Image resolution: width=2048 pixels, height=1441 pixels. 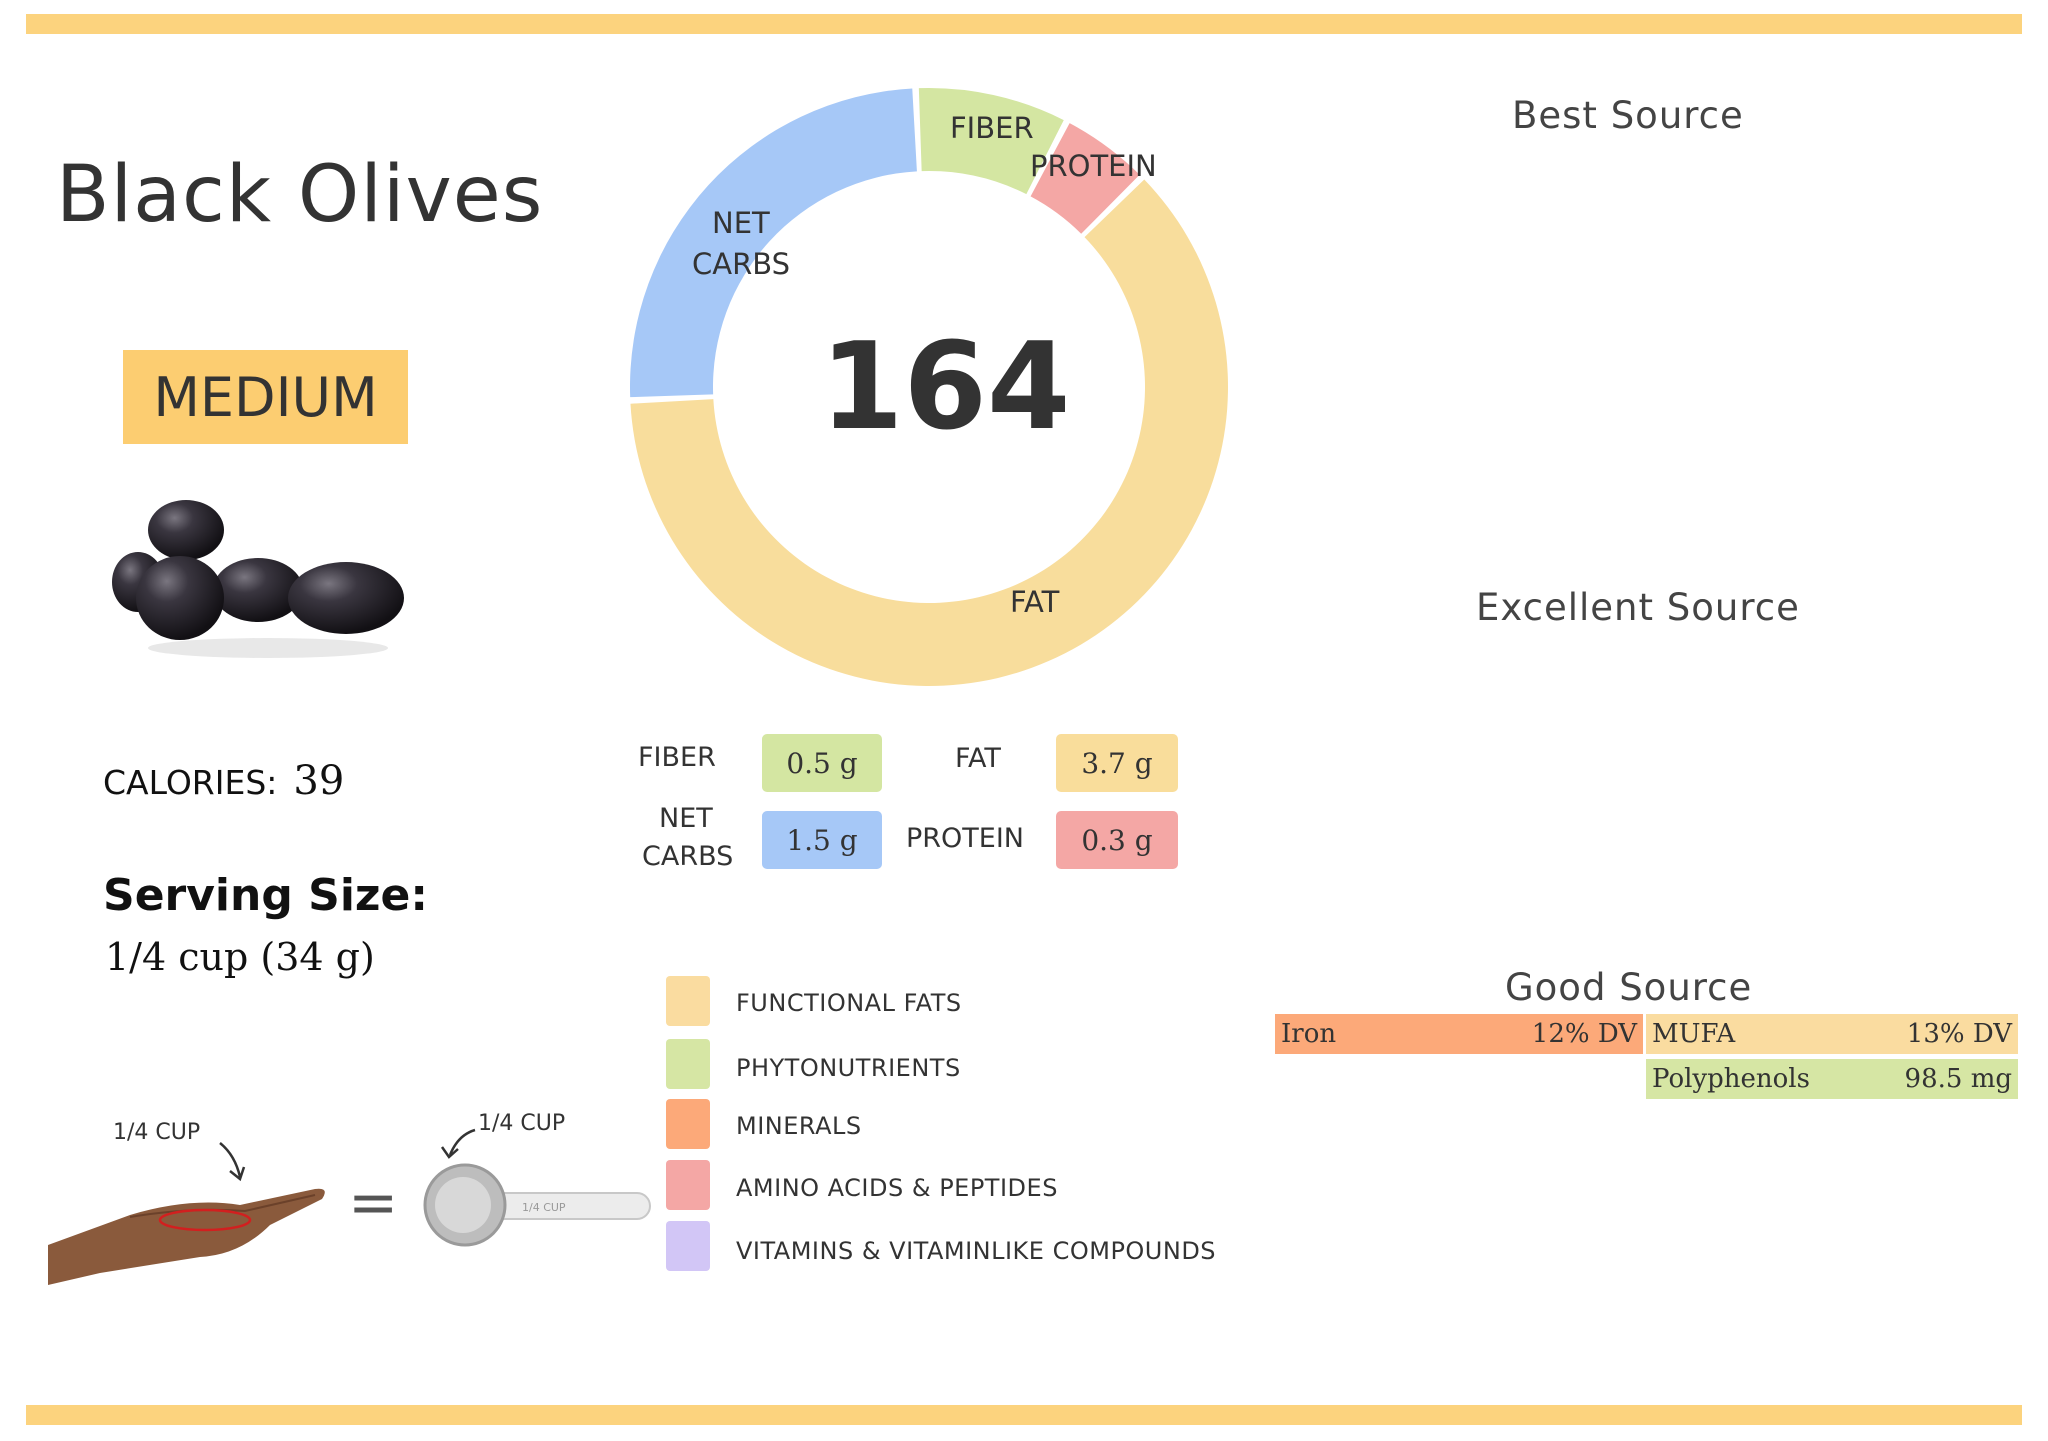 What do you see at coordinates (822, 840) in the screenshot?
I see `net-carbs-value: 1.5 g` at bounding box center [822, 840].